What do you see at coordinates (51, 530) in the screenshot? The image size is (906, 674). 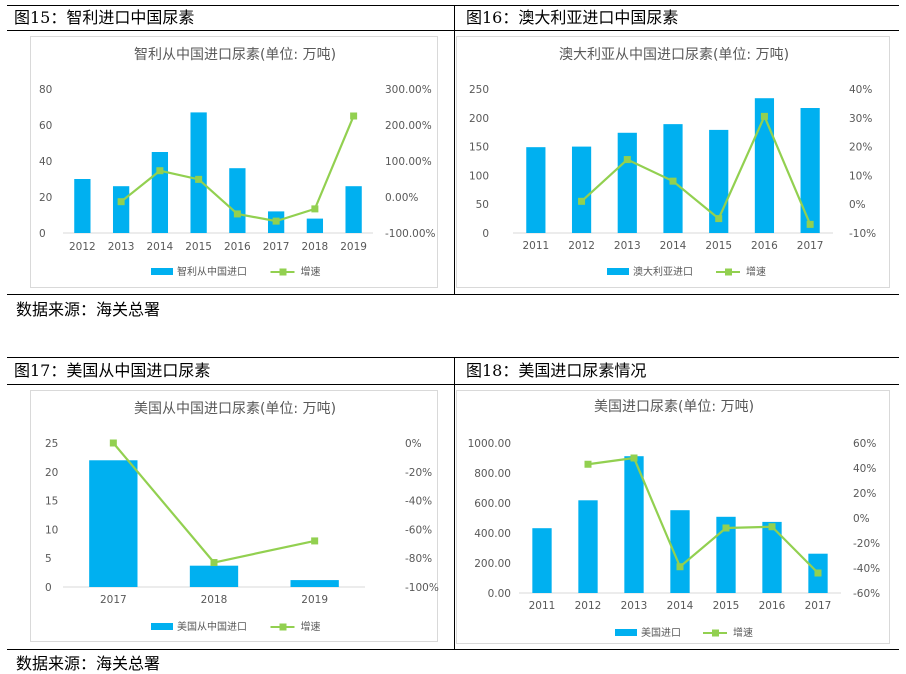 I see `y-tick-label: 10` at bounding box center [51, 530].